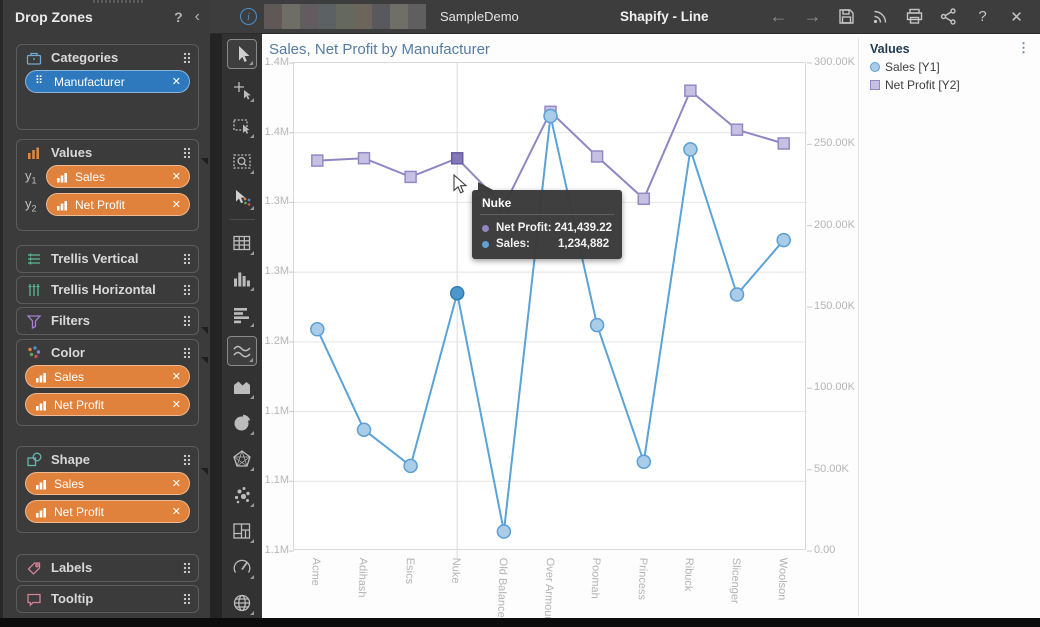 The image size is (1040, 627). I want to click on share-button, so click(948, 16).